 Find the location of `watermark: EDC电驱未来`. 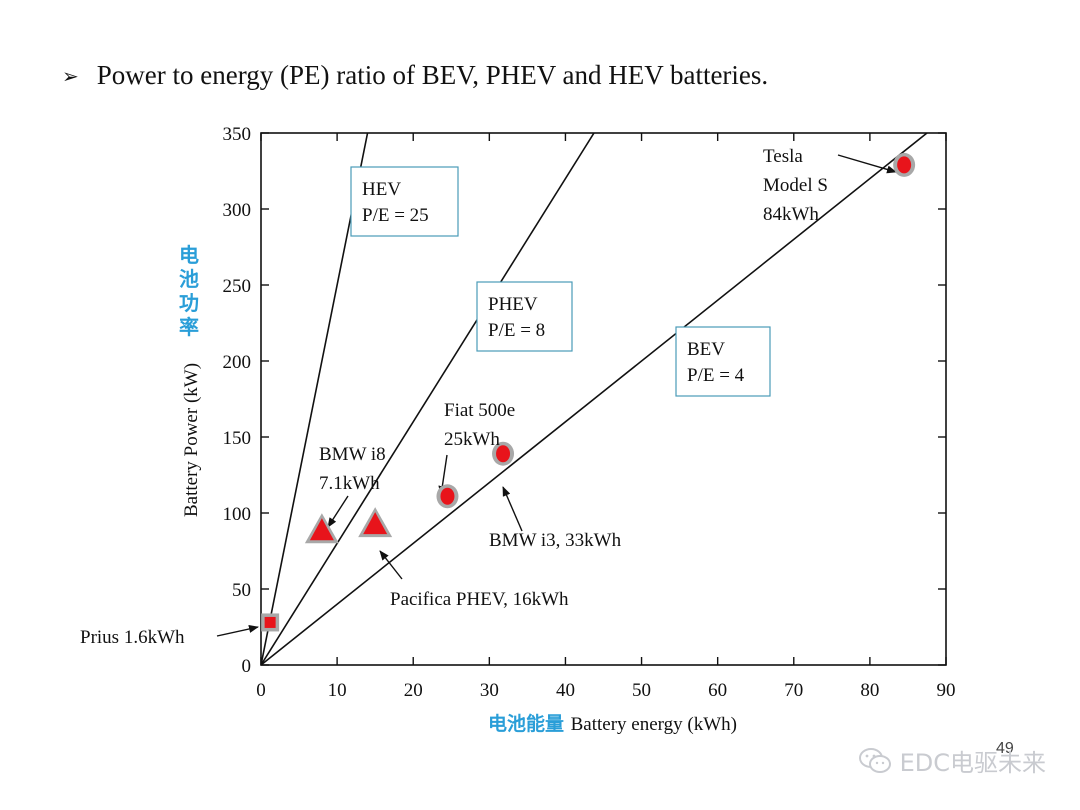

watermark: EDC电驱未来 is located at coordinates (952, 760).